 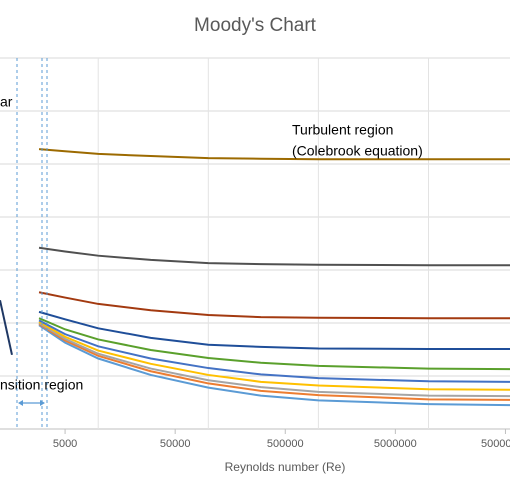 What do you see at coordinates (6, 102) in the screenshot?
I see `annotation: ar` at bounding box center [6, 102].